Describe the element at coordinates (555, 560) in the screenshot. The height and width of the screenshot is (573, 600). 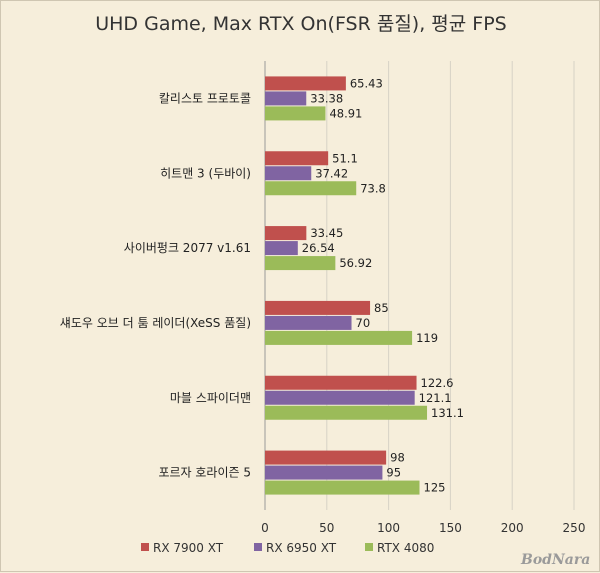
I see `watermark-logo: BodNara` at that location.